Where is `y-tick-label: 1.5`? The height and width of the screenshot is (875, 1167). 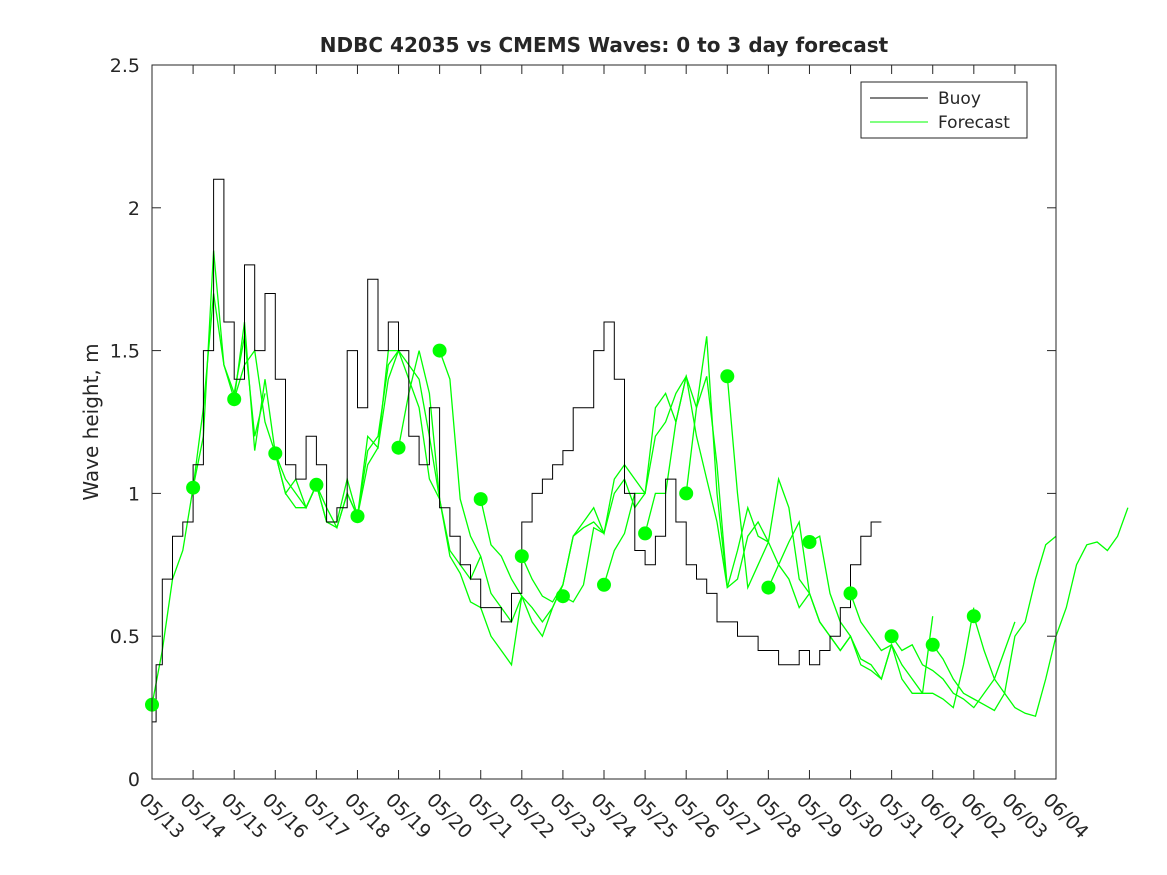 y-tick-label: 1.5 is located at coordinates (125, 352).